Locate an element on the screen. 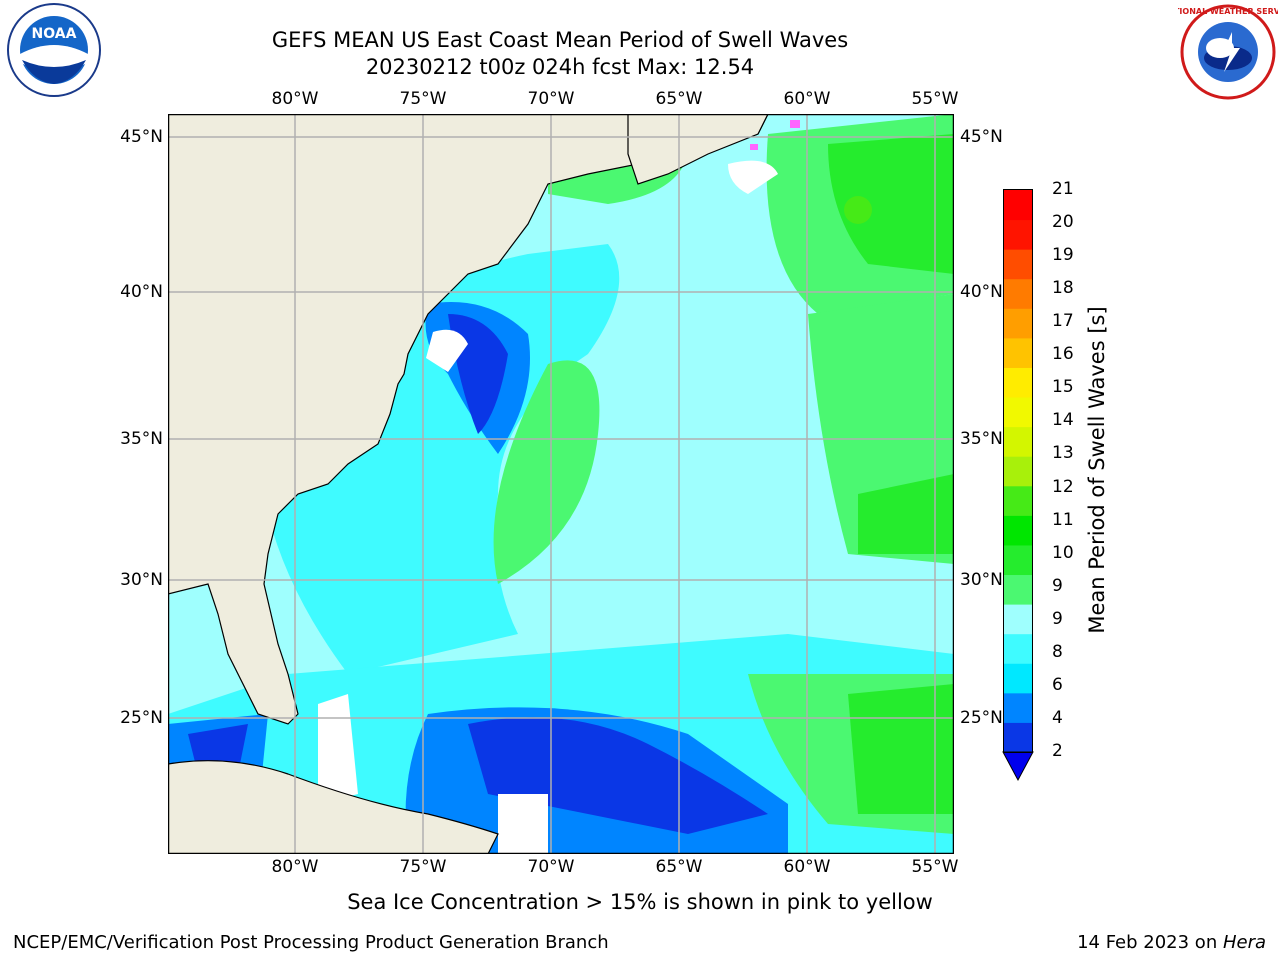 The height and width of the screenshot is (960, 1280). lat-tick-right: 30°N is located at coordinates (981, 580).